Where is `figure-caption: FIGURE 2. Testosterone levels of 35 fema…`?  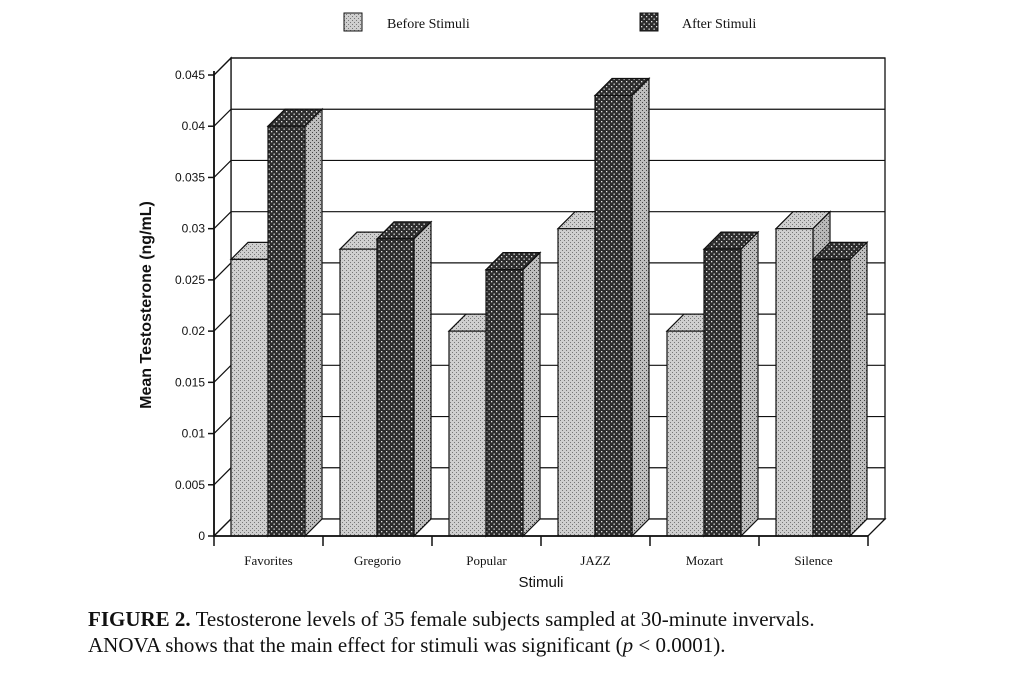
figure-caption: FIGURE 2. Testosterone levels of 35 fema… is located at coordinates (538, 632).